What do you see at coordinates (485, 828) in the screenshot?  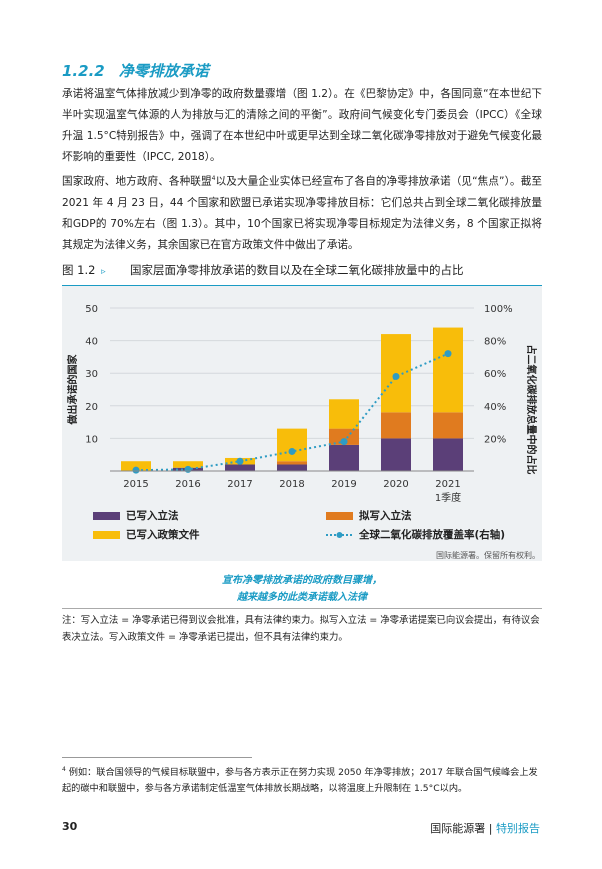 I see `footer-report: 国际能源署 | 特别报告` at bounding box center [485, 828].